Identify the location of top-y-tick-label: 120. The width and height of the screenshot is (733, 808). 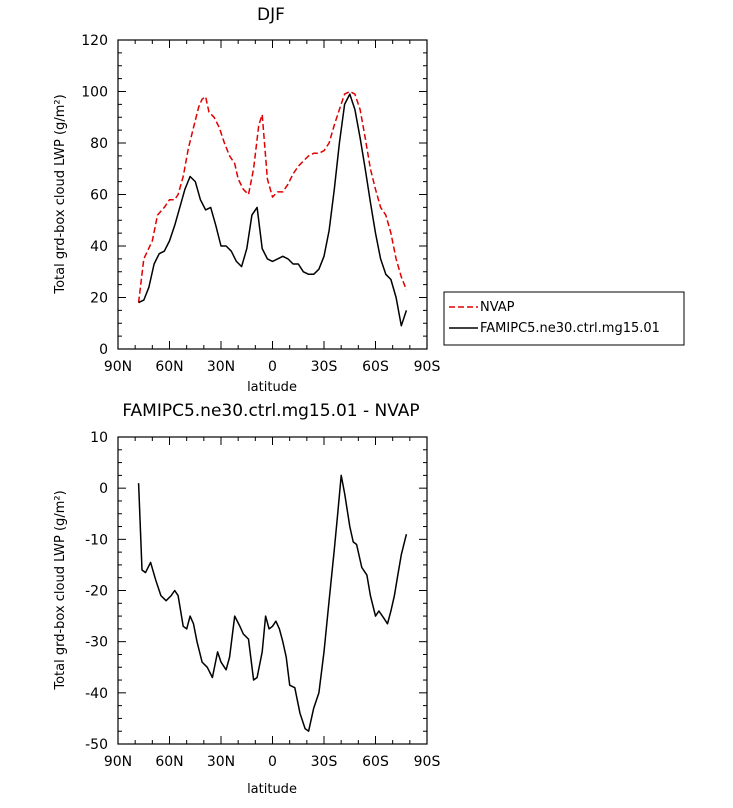
(94, 41).